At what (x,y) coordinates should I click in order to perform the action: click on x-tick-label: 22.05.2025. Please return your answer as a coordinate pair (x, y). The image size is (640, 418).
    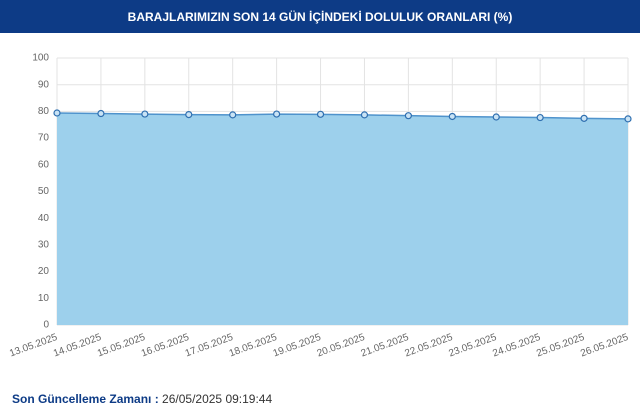
    Looking at the image, I should click on (428, 346).